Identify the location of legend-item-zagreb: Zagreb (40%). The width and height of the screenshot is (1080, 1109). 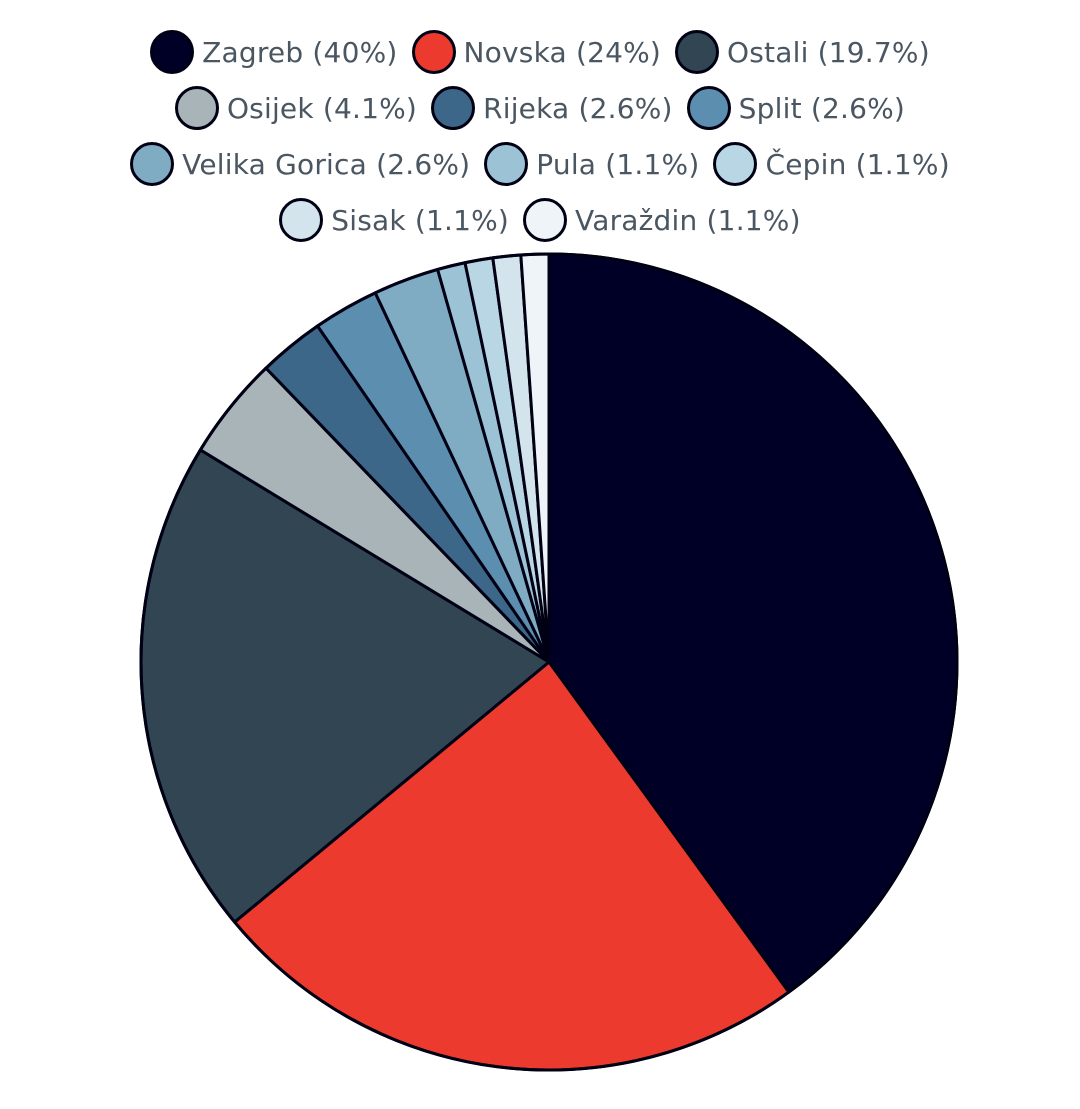
(273, 52).